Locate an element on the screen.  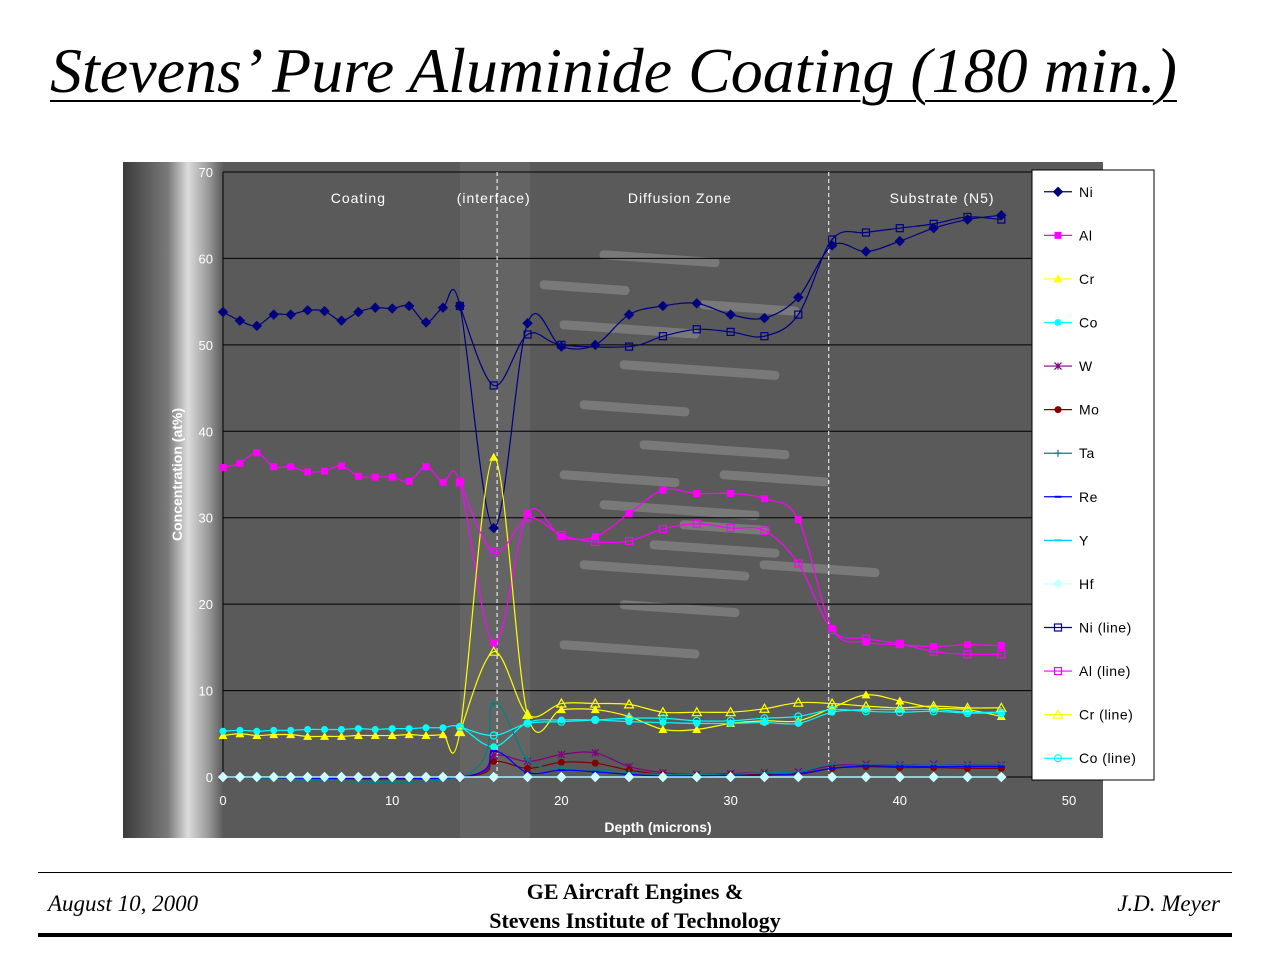
legend-item-mo: Mo is located at coordinates (1071, 410).